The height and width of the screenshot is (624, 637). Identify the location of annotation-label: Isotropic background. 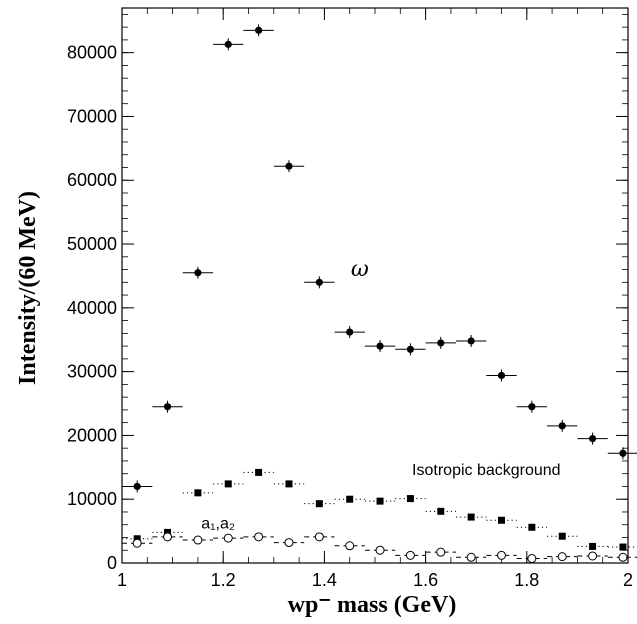
(486, 470).